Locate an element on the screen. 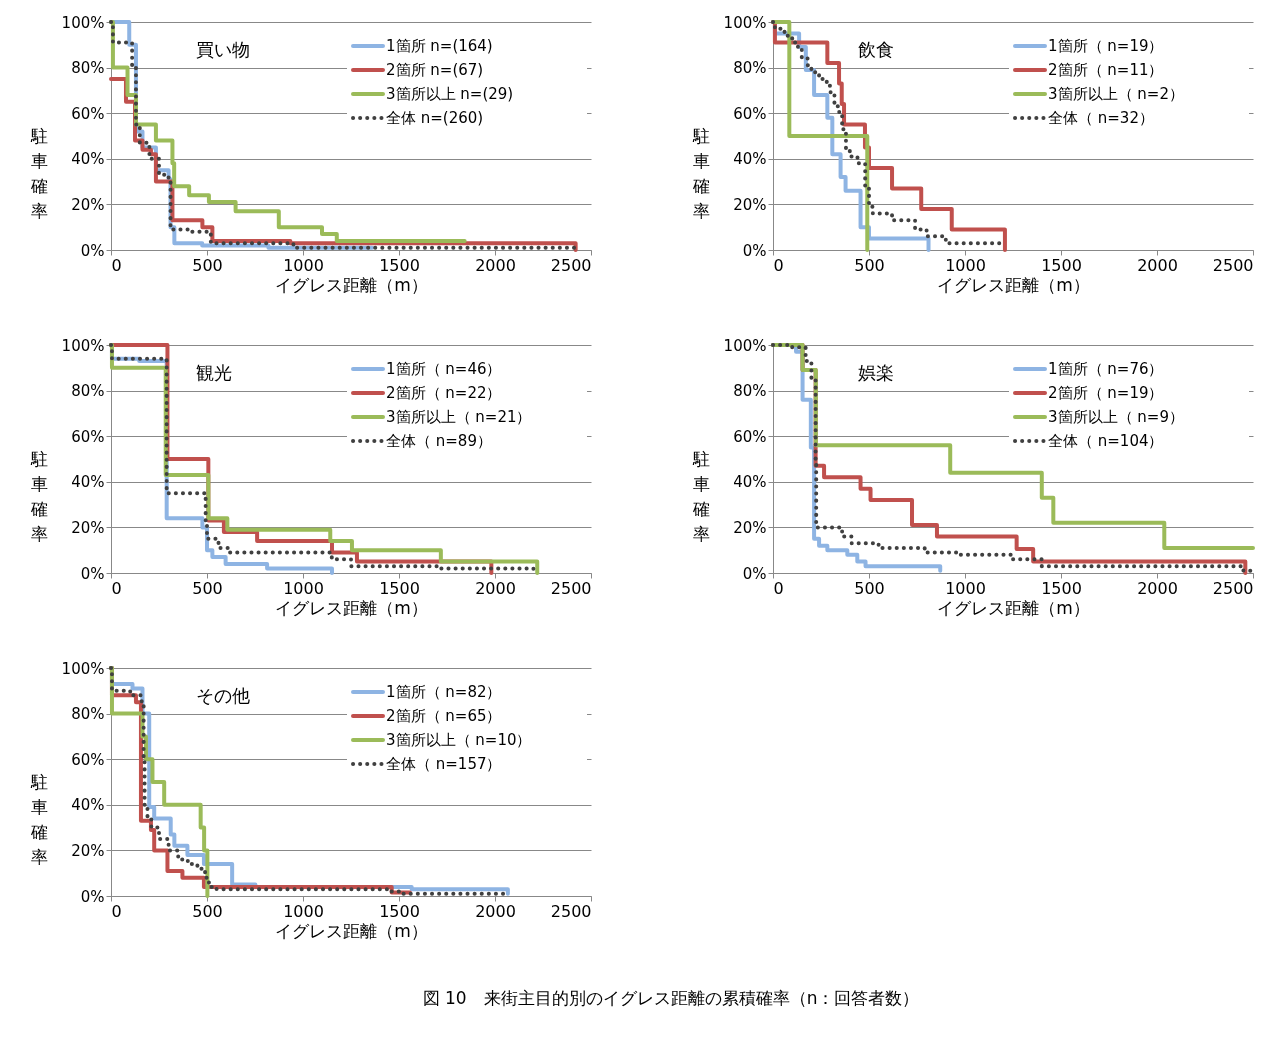 The height and width of the screenshot is (1045, 1280). legend-label: 2箇所（ n=19） is located at coordinates (1106, 393).